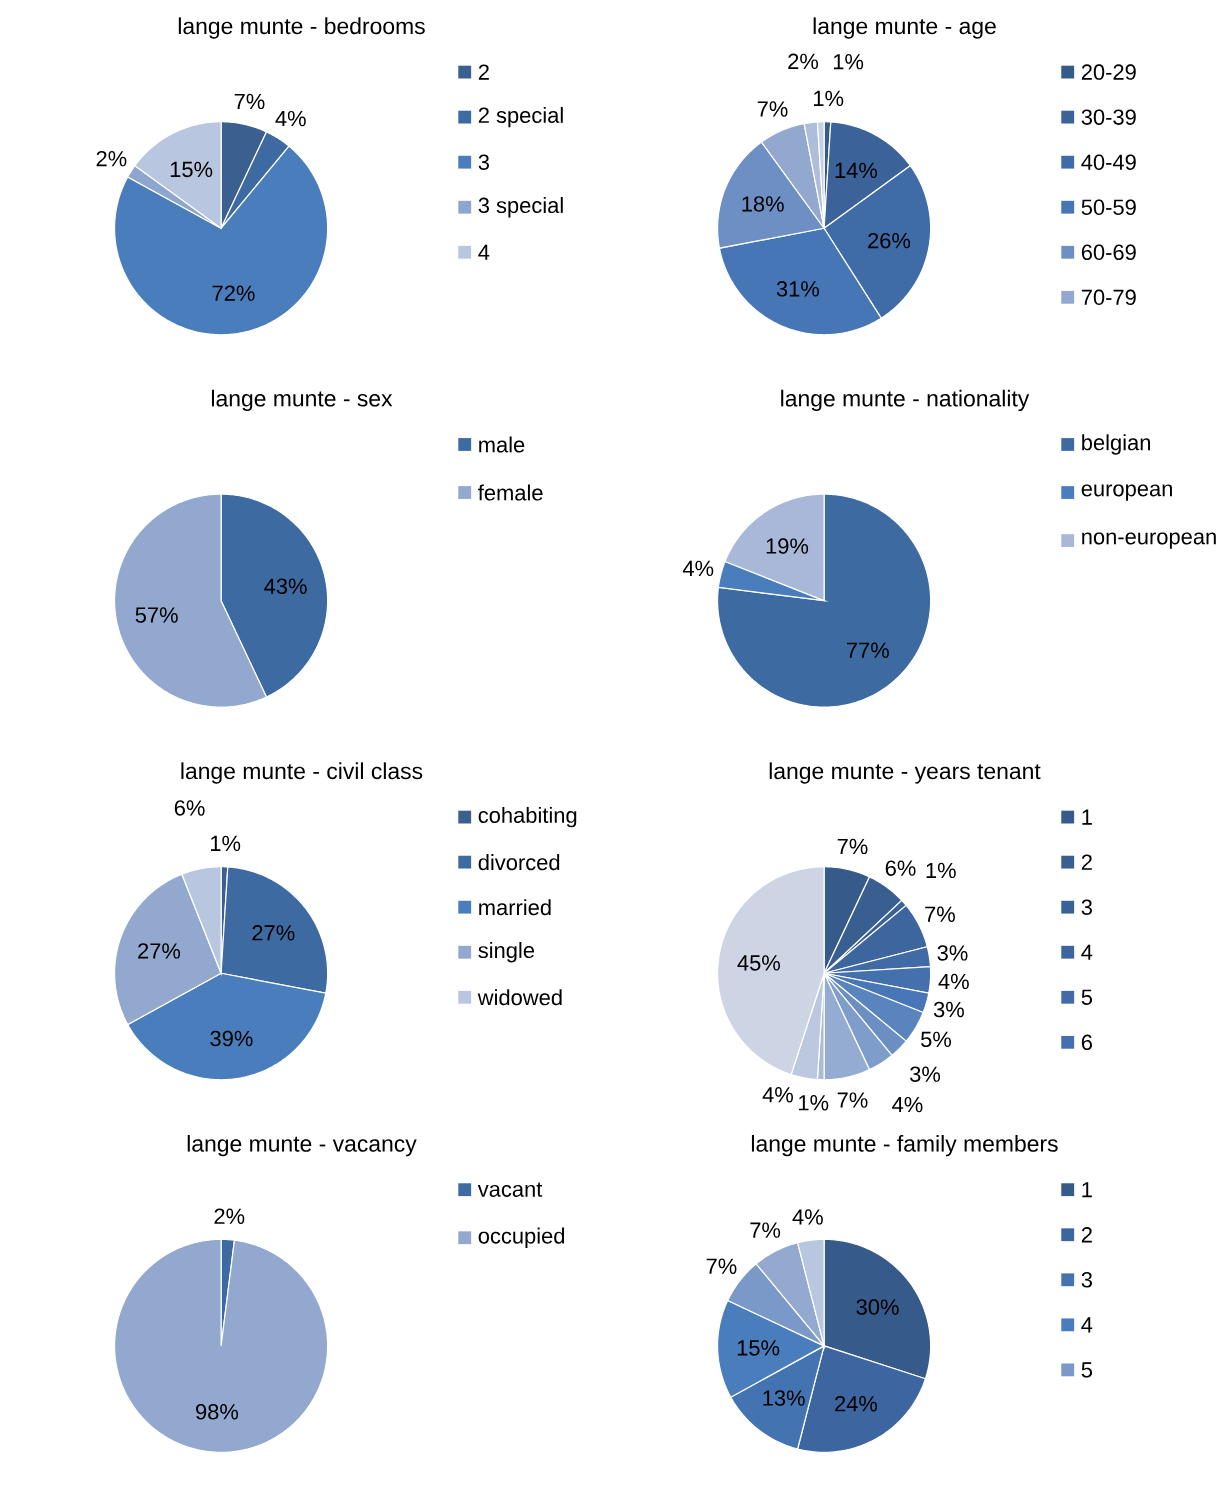  I want to click on chart-title: lange munte - civil class, so click(302, 773).